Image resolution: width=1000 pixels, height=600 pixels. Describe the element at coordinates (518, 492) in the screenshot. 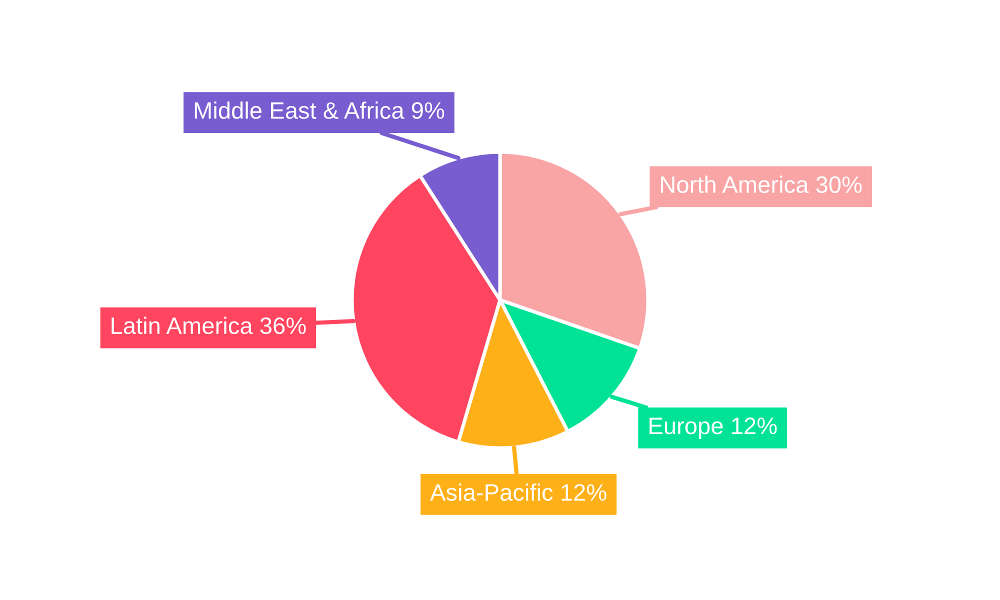

I see `slice-label: Asia-Pacific 12%` at that location.